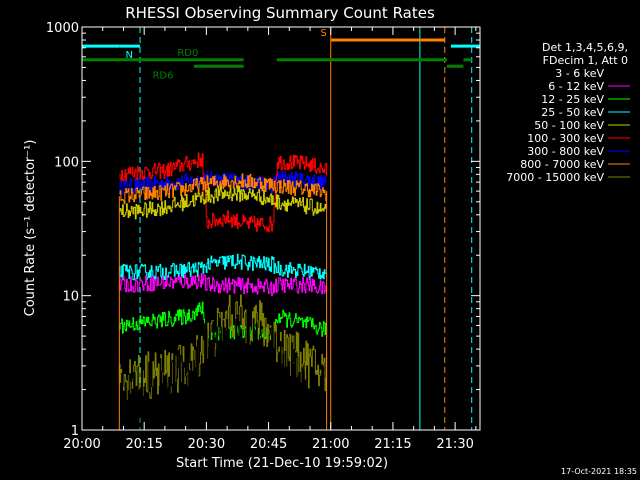 This screenshot has height=480, width=640. Describe the element at coordinates (280, 13) in the screenshot. I see `chart-title: RHESSI Observing Summary Count Rates` at that location.